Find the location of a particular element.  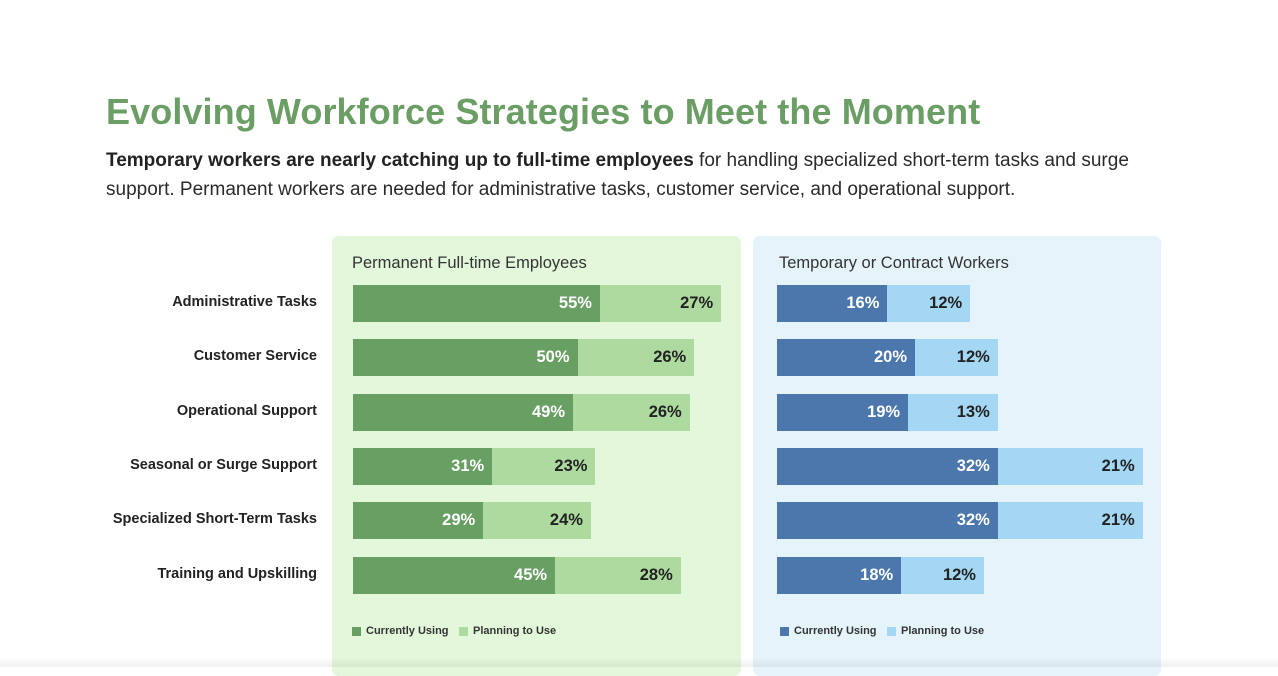

temp-bar-value-label: 18% is located at coordinates (877, 574).